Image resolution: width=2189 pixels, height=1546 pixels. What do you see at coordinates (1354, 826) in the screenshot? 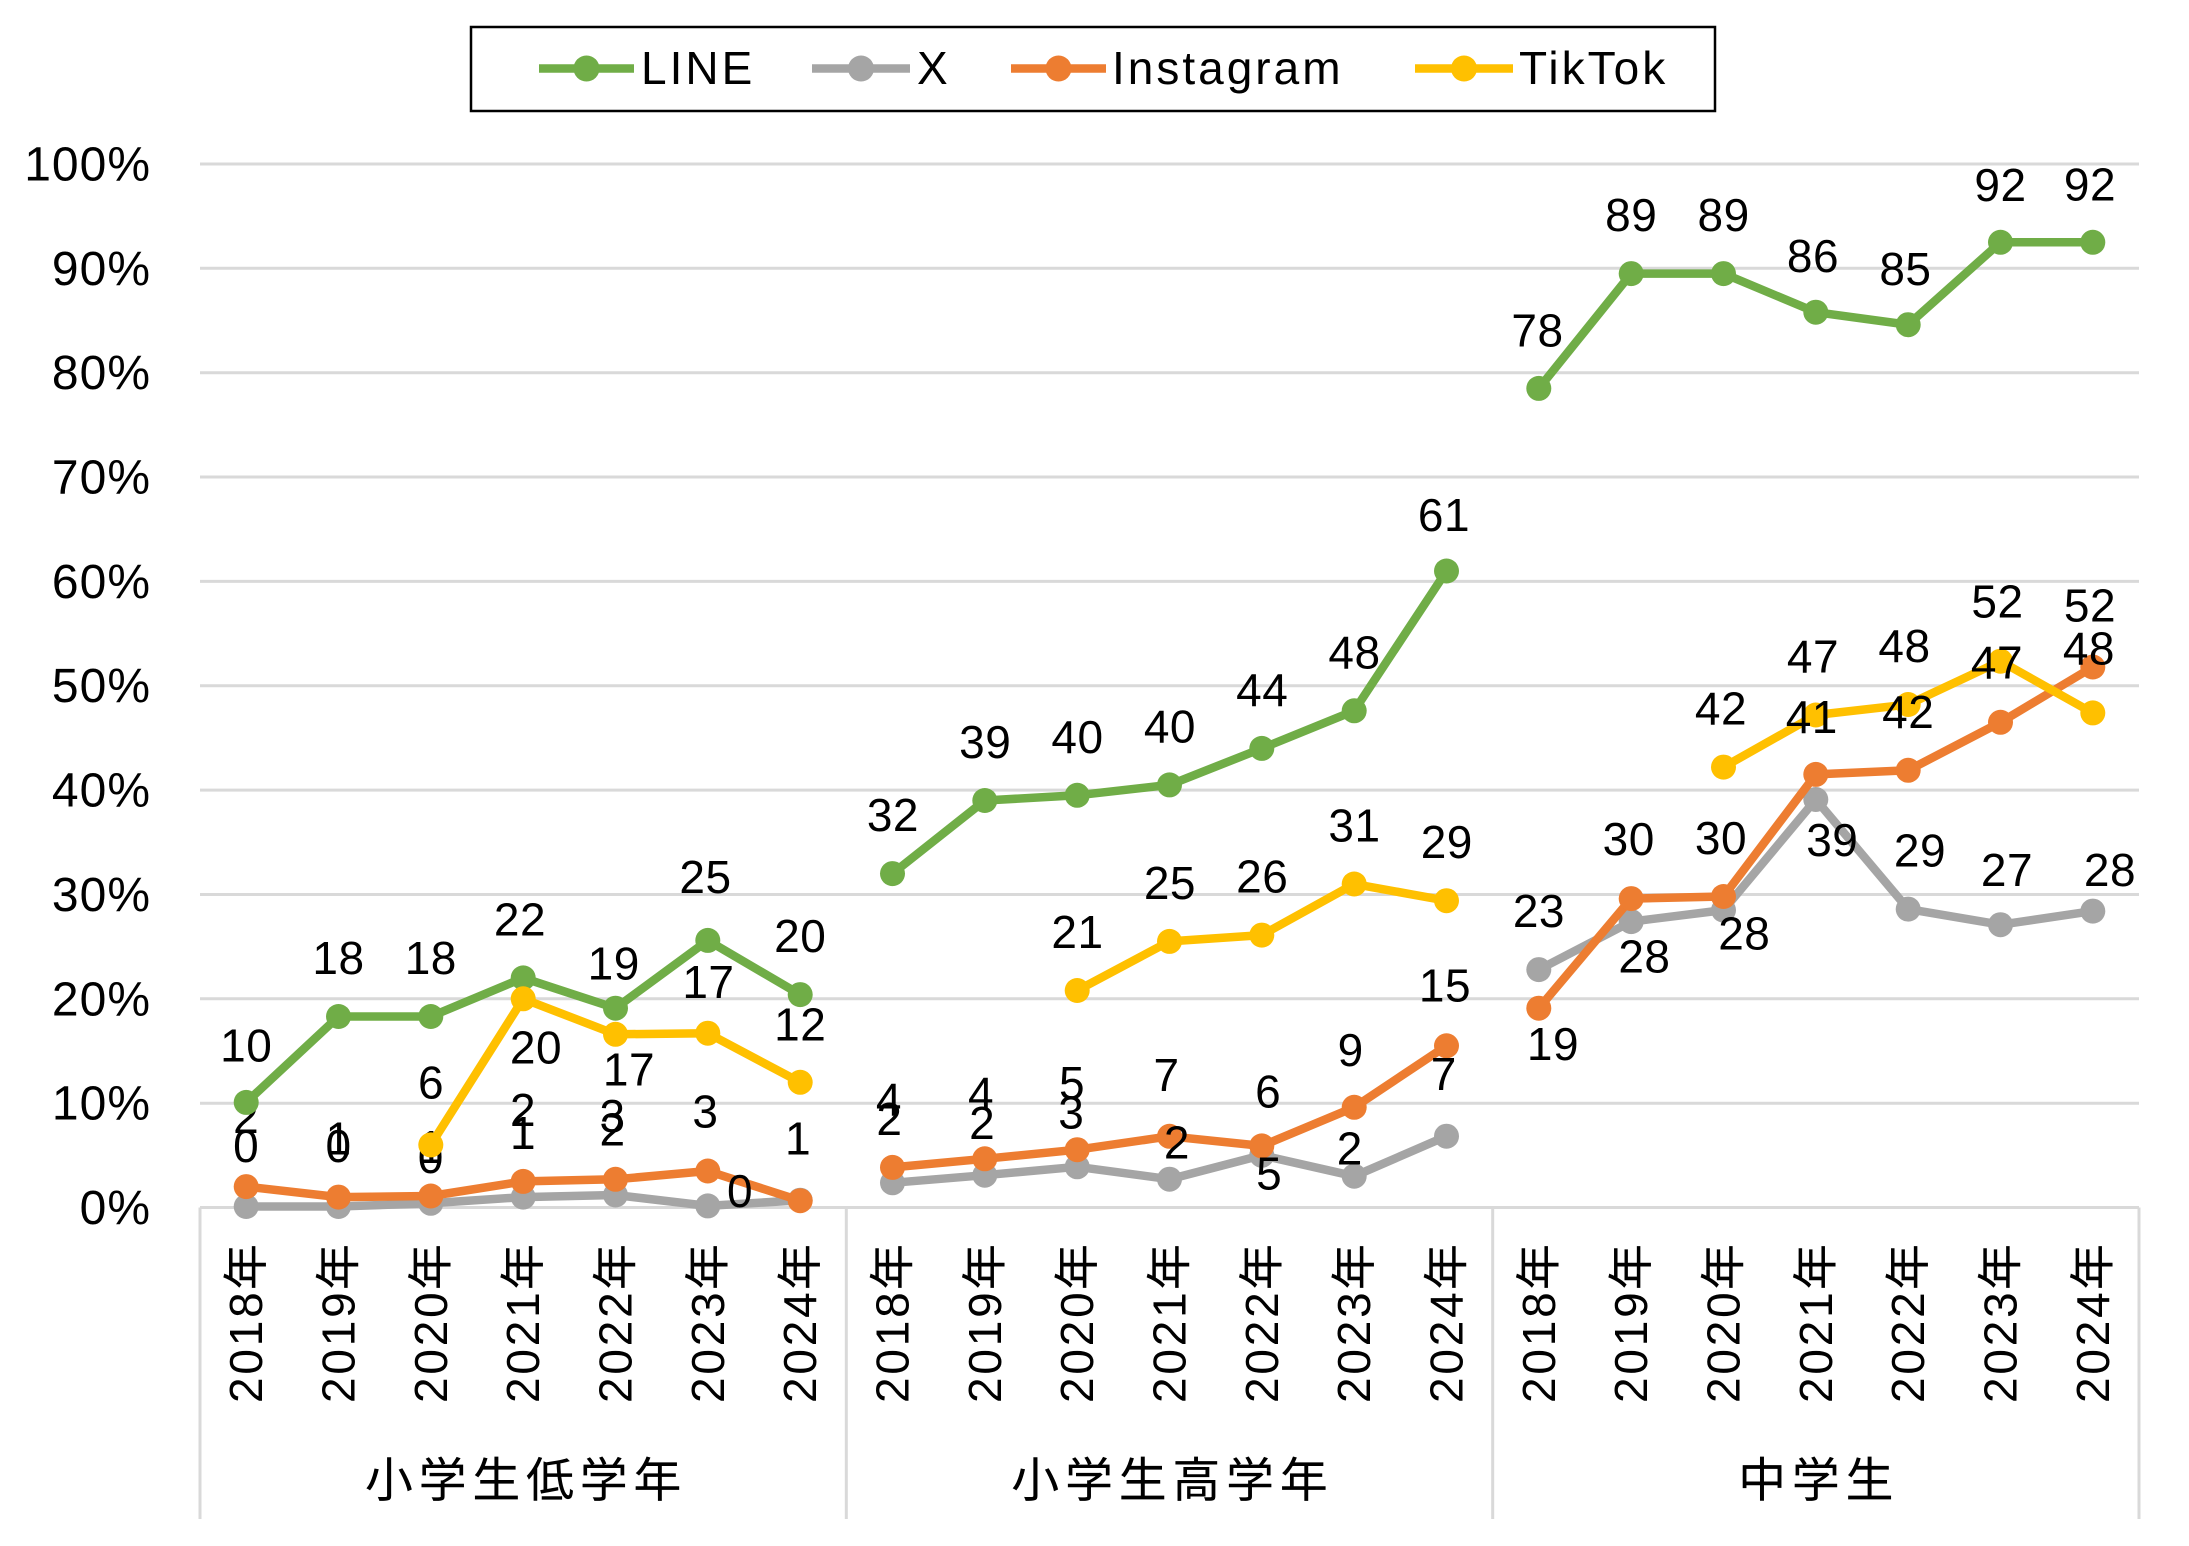
I see `svg-text: 31` at bounding box center [1354, 826].